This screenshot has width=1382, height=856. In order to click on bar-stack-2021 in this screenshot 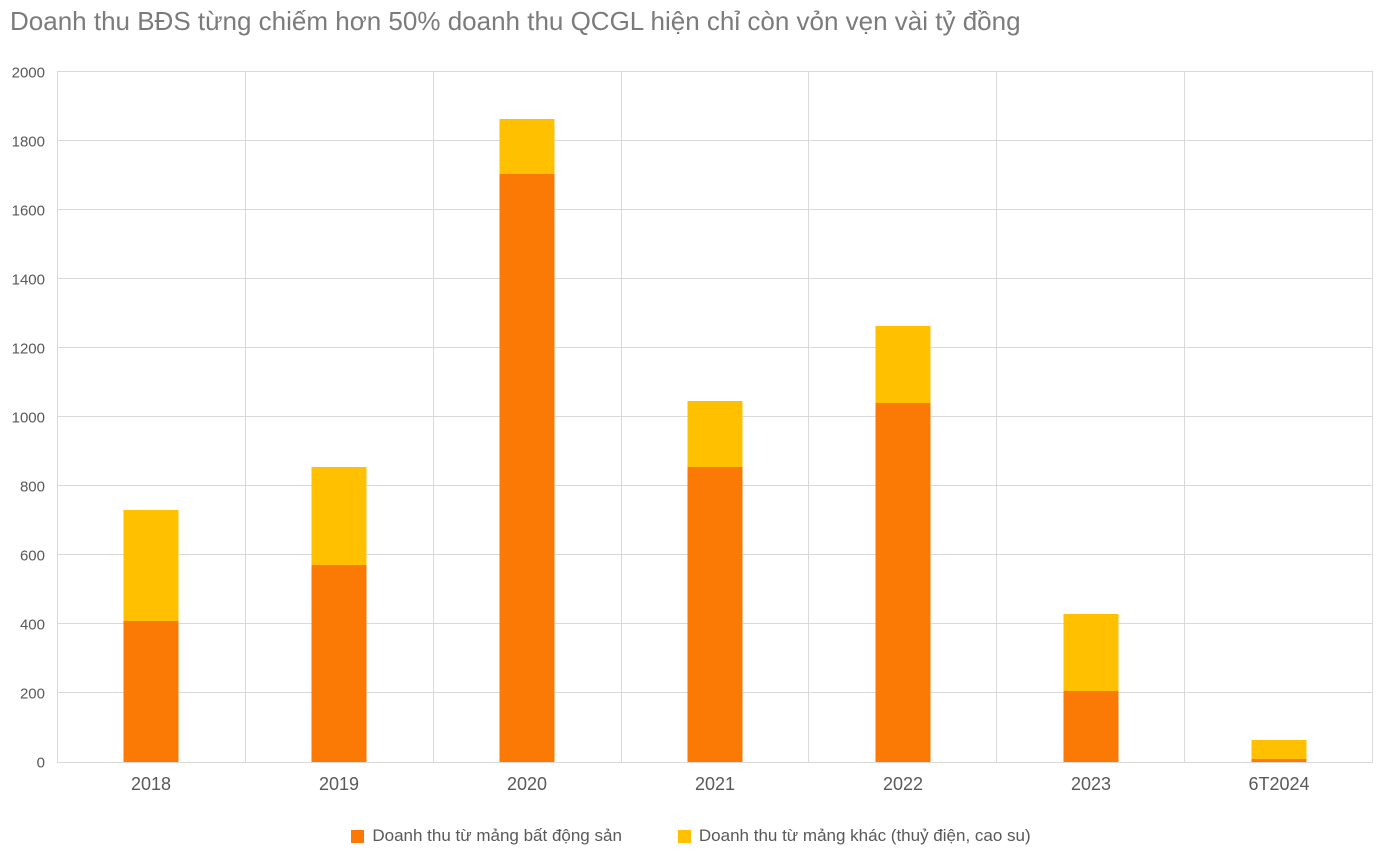, I will do `click(715, 581)`.